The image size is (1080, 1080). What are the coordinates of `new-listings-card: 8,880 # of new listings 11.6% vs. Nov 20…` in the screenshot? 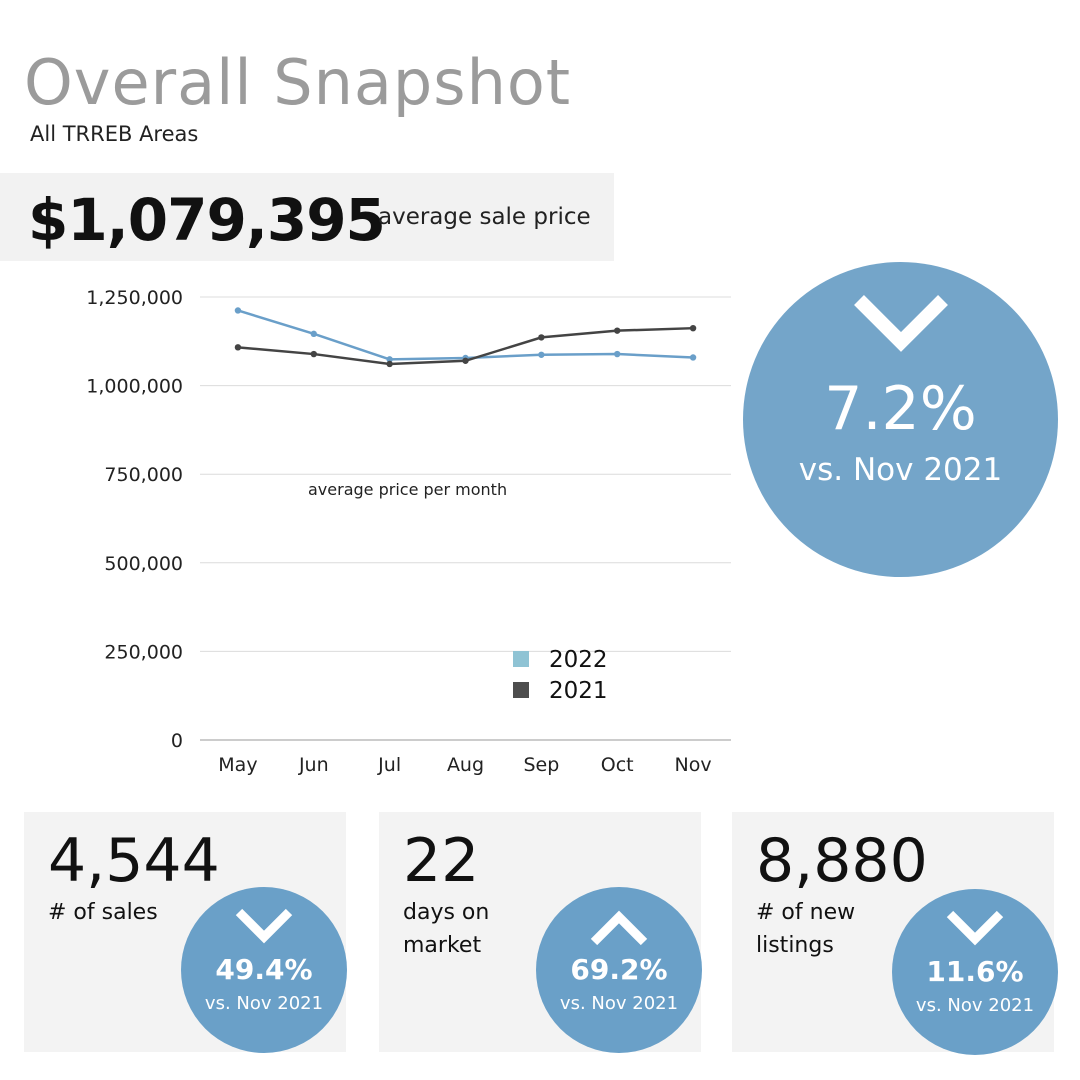 It's located at (895, 933).